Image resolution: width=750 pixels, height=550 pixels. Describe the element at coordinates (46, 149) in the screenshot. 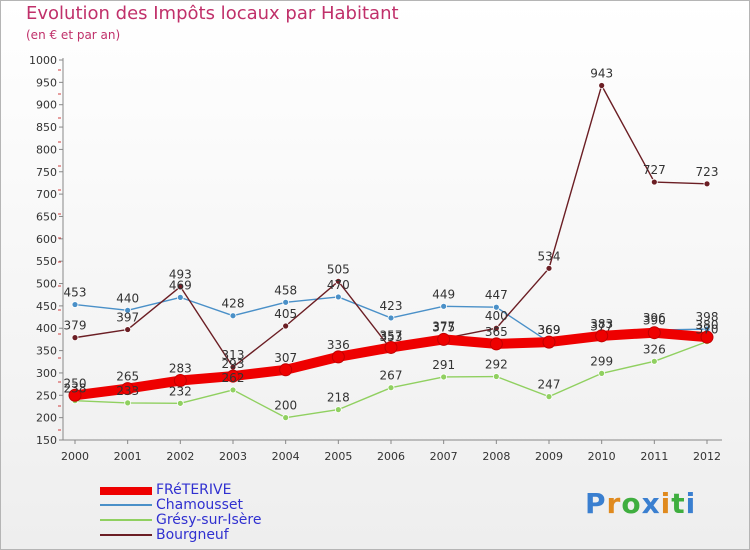

I see `y-tick-label: 800` at that location.